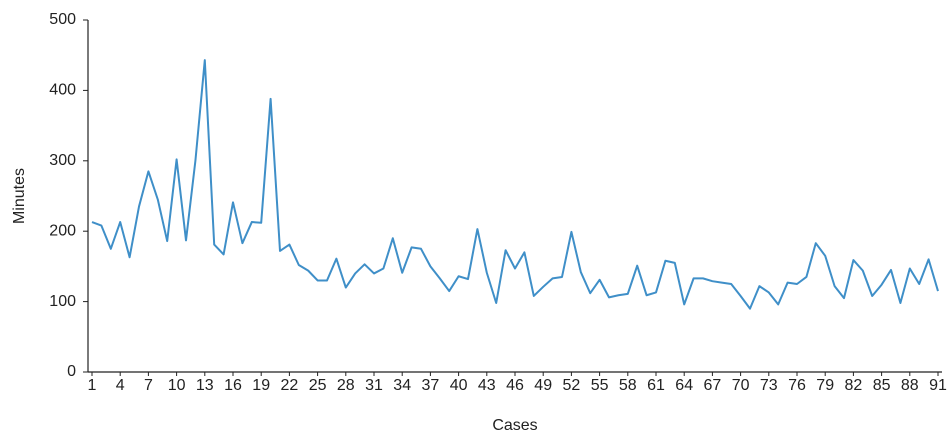  What do you see at coordinates (148, 385) in the screenshot?
I see `x-tick-label: 7` at bounding box center [148, 385].